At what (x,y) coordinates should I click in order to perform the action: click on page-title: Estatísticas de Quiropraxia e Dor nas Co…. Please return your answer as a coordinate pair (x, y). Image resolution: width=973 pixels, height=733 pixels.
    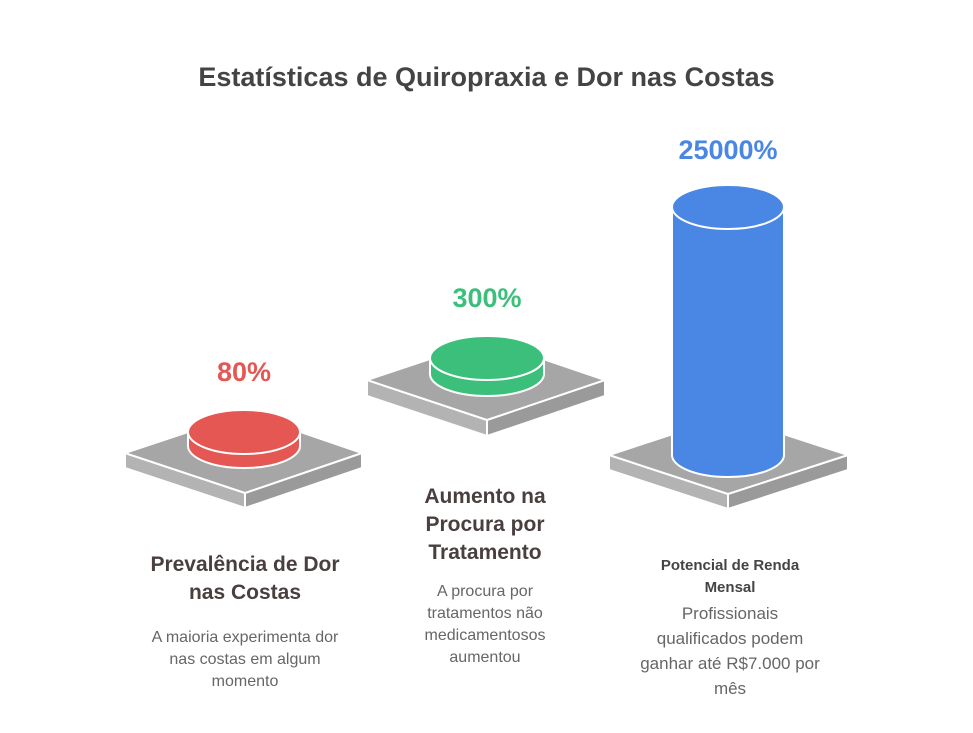
    Looking at the image, I should click on (486, 77).